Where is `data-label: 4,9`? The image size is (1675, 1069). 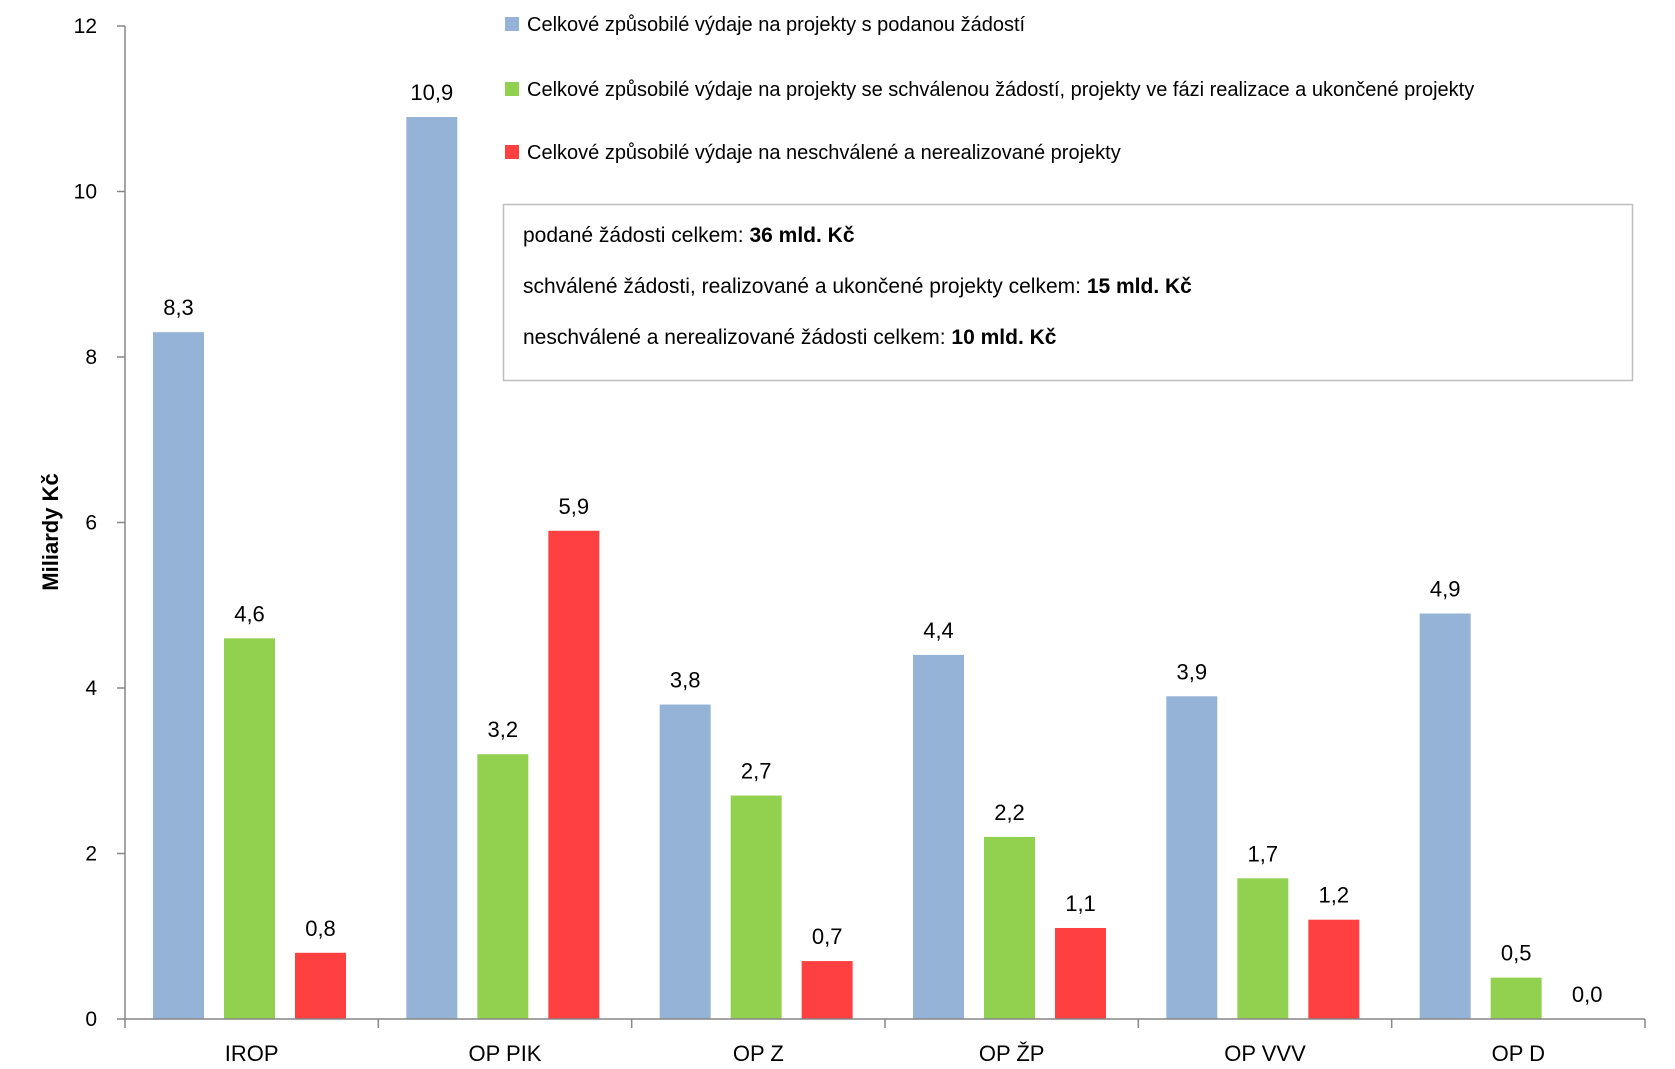
data-label: 4,9 is located at coordinates (1445, 589).